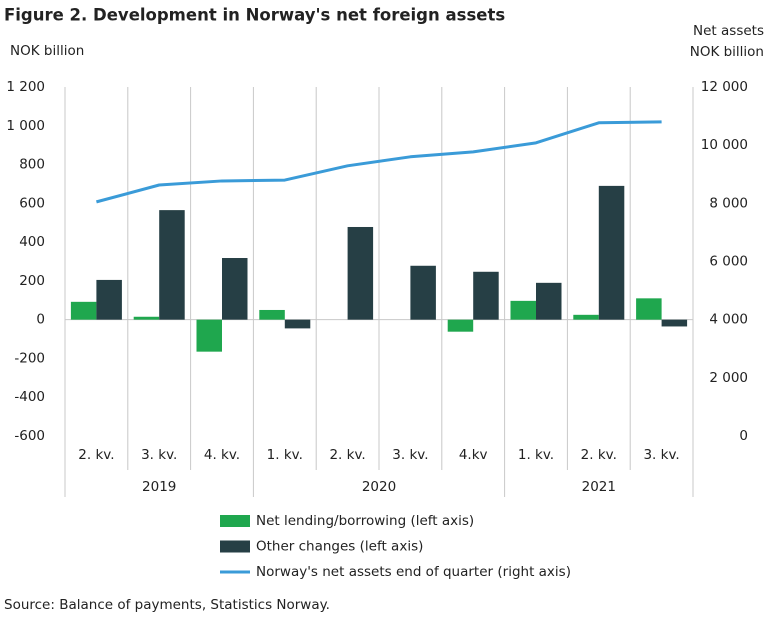  What do you see at coordinates (743, 436) in the screenshot?
I see `y2-tick-label: 0` at bounding box center [743, 436].